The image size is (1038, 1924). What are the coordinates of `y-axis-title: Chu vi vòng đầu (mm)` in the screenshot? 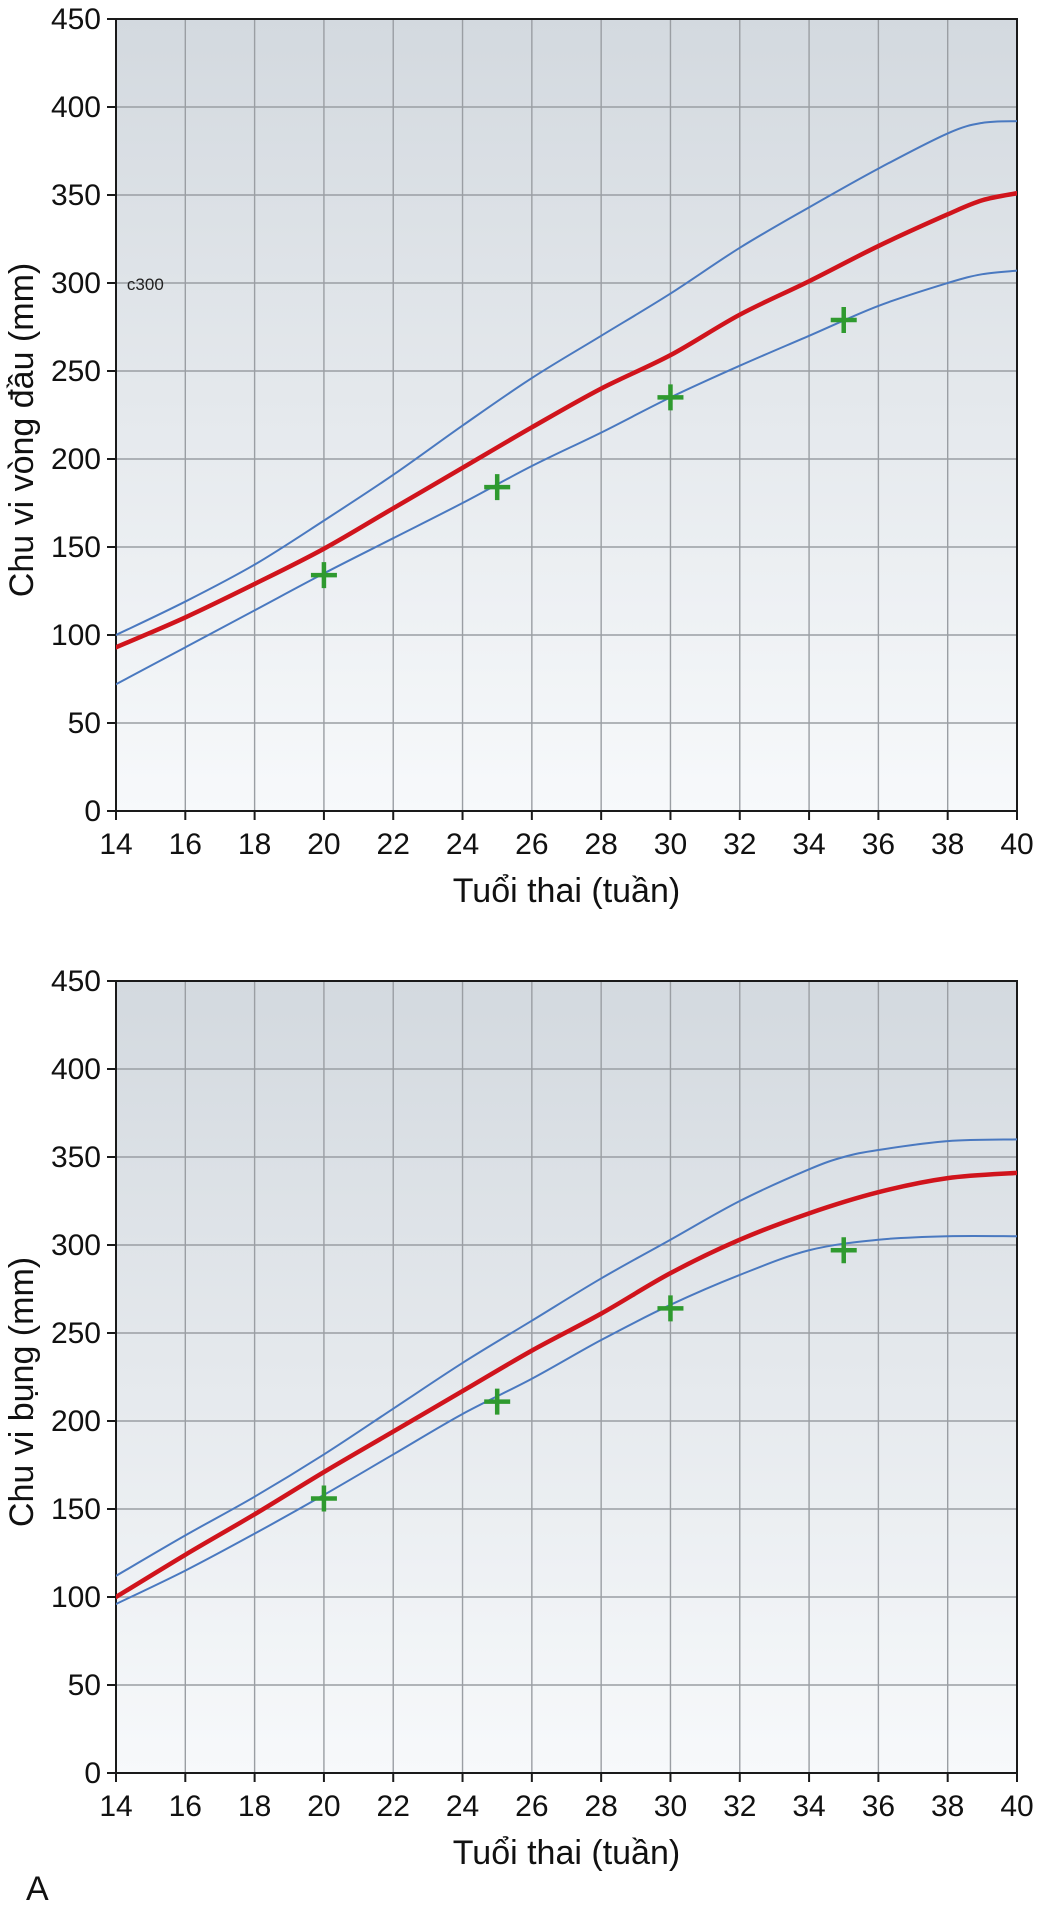 It's located at (22, 430).